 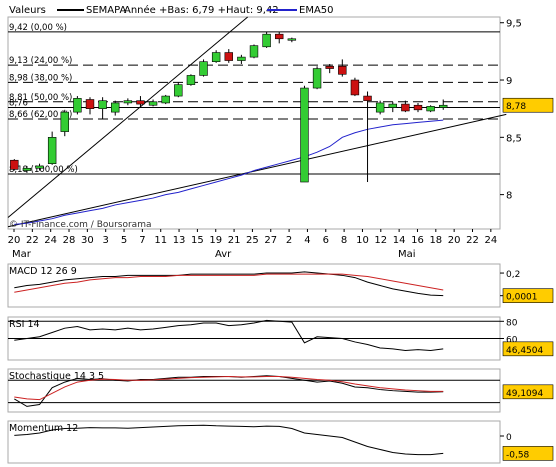 I want to click on x-tick-label: 25, so click(x=252, y=240).